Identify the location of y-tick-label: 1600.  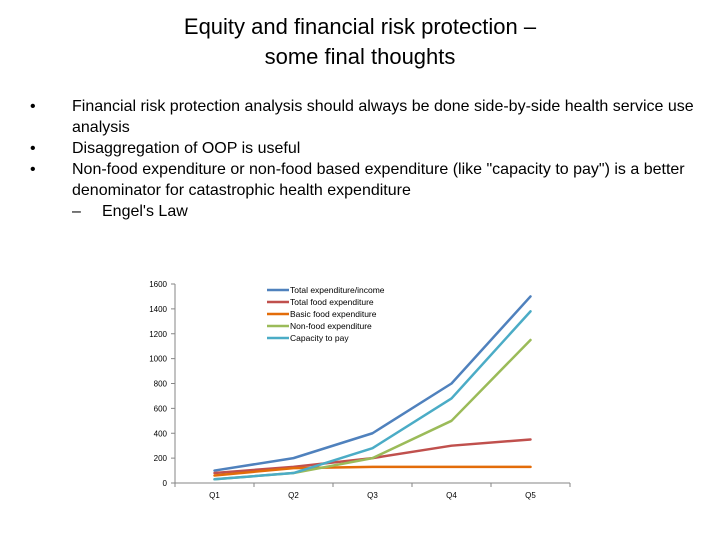
(158, 284).